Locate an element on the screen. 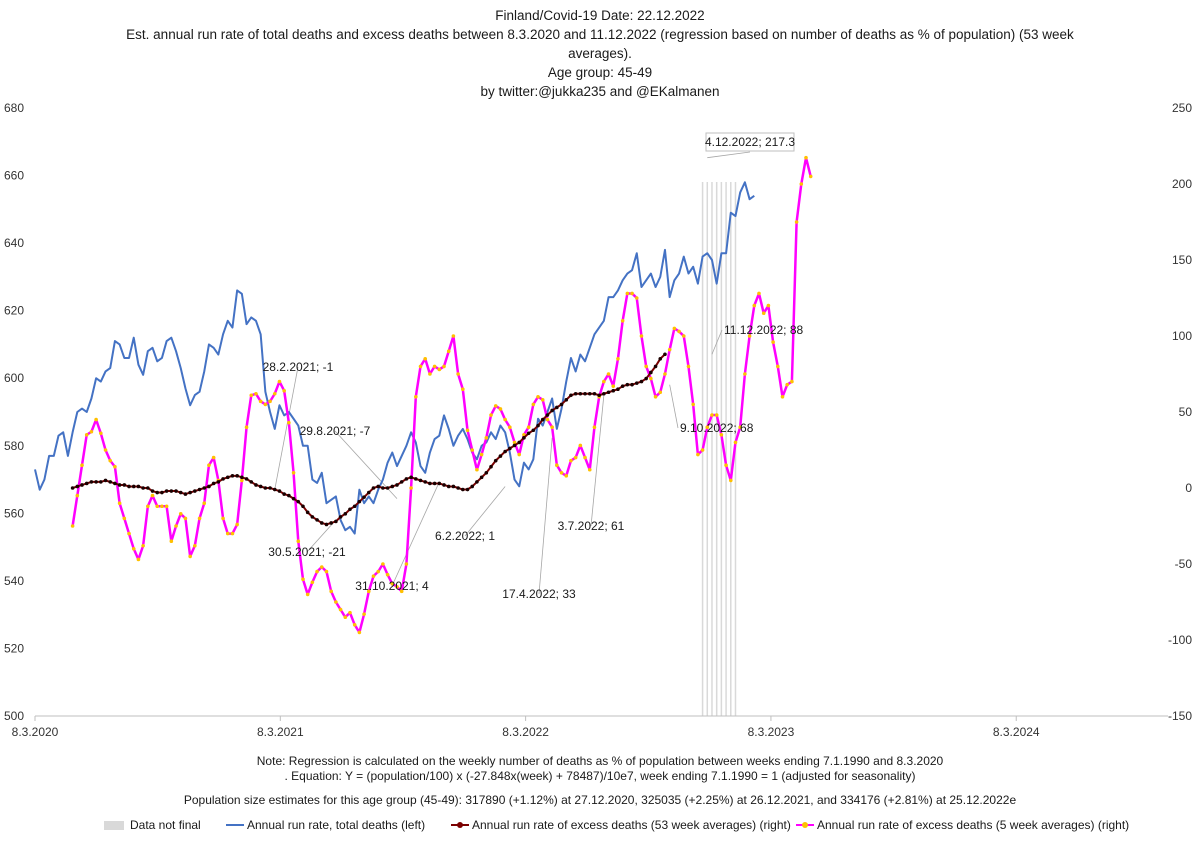 The image size is (1200, 841). annotation-label: 17.4.2022; 33 is located at coordinates (539, 594).